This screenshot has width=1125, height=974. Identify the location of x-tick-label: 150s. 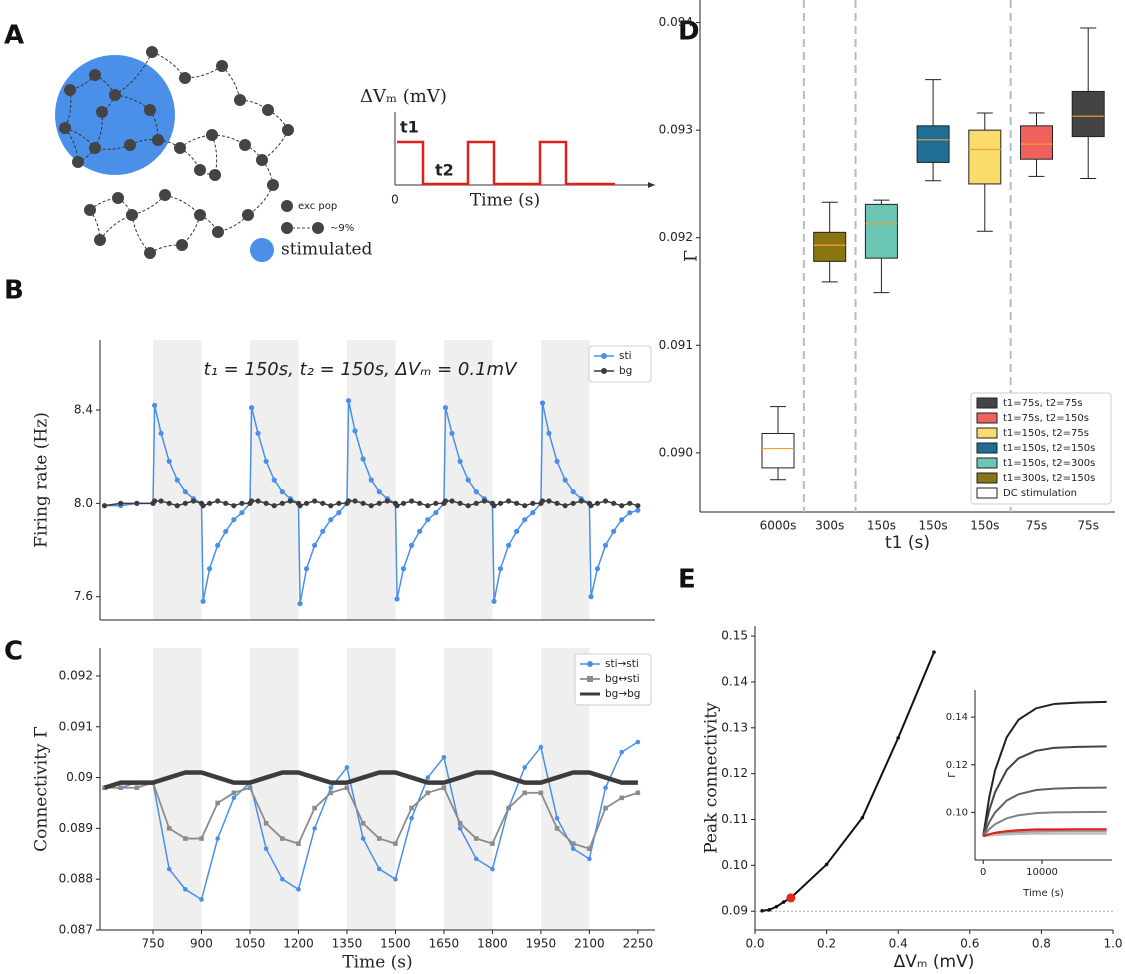
(933, 526).